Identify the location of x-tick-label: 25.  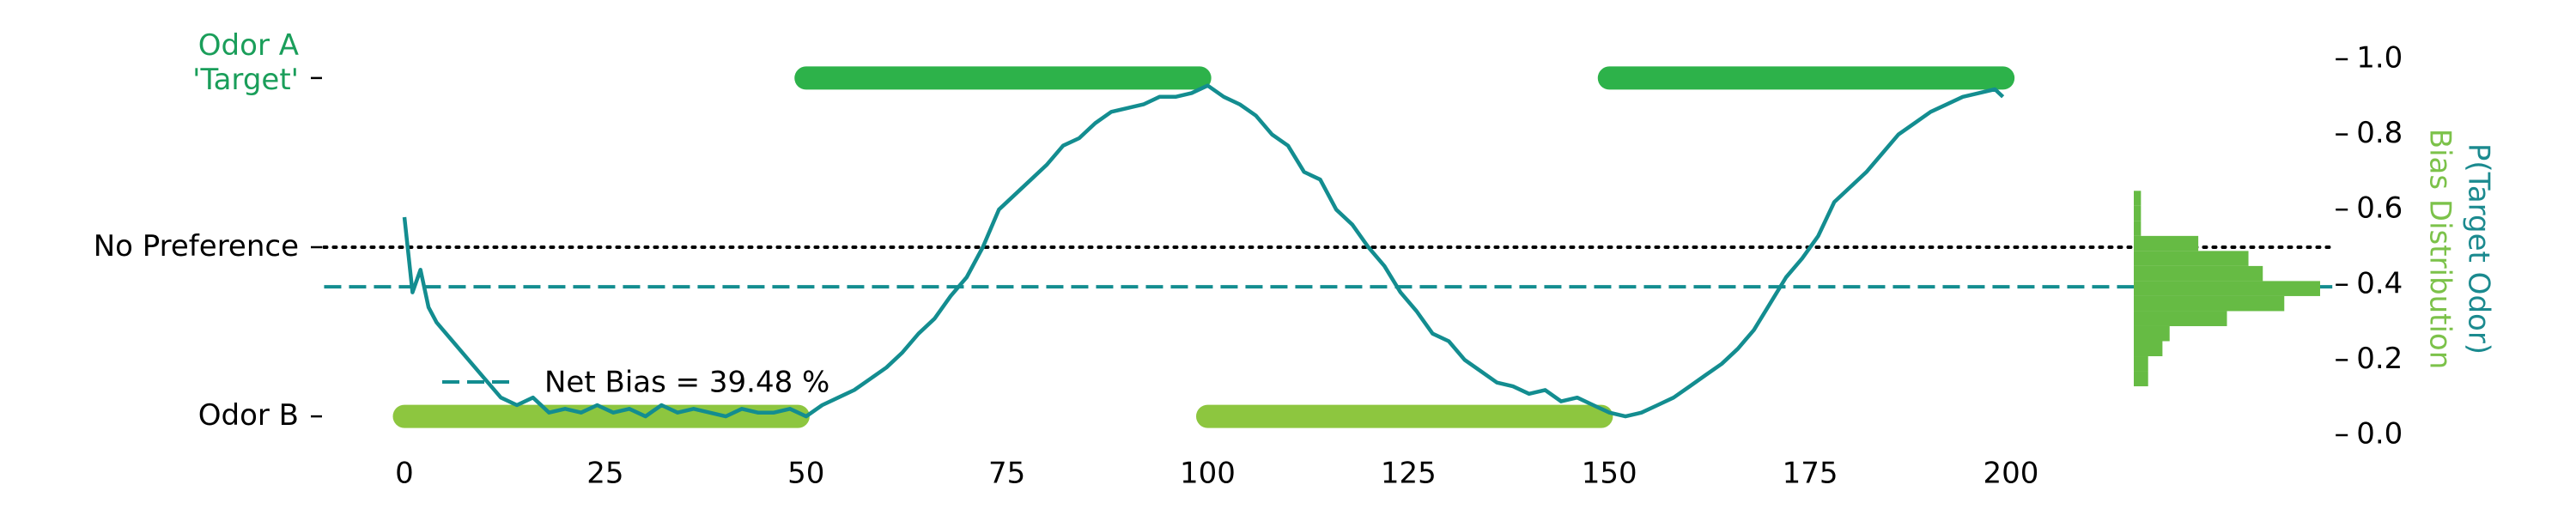
(605, 474).